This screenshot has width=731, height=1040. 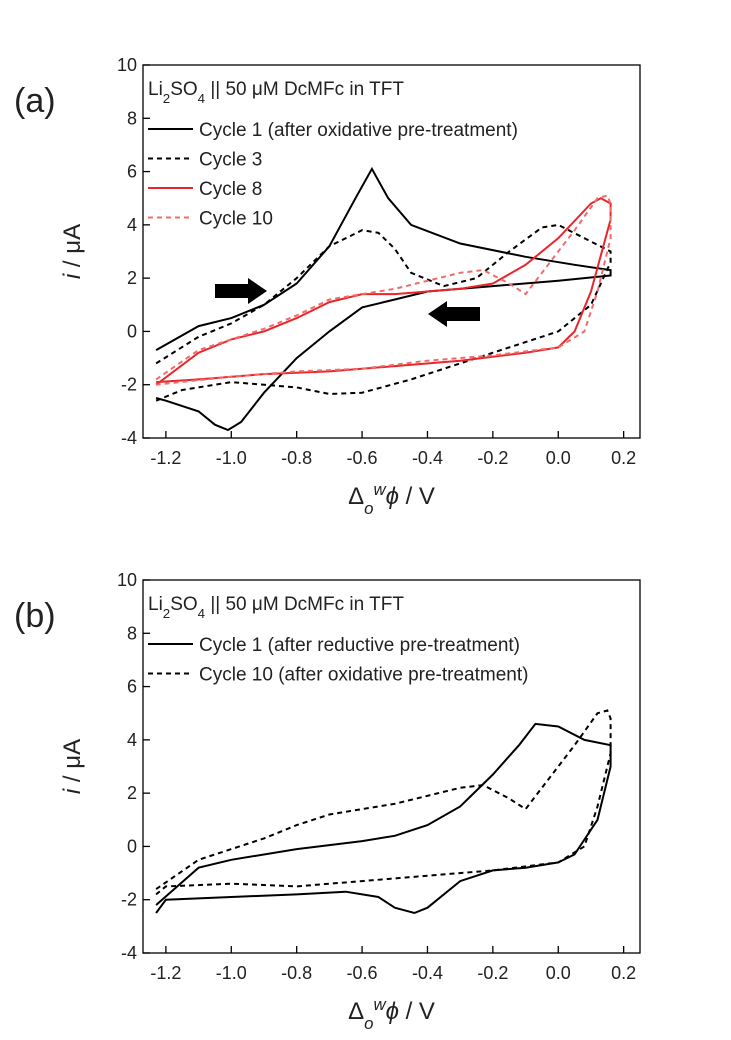 What do you see at coordinates (230, 189) in the screenshot?
I see `legend-label: Cycle 8` at bounding box center [230, 189].